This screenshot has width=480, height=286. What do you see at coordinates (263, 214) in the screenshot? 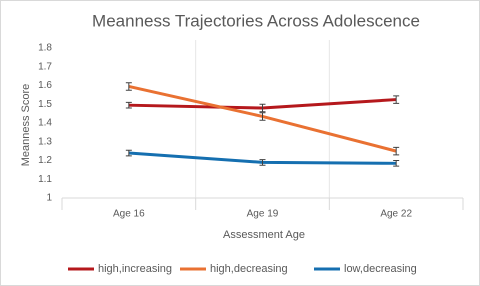
I see `x-tick-label: Age 19` at bounding box center [263, 214].